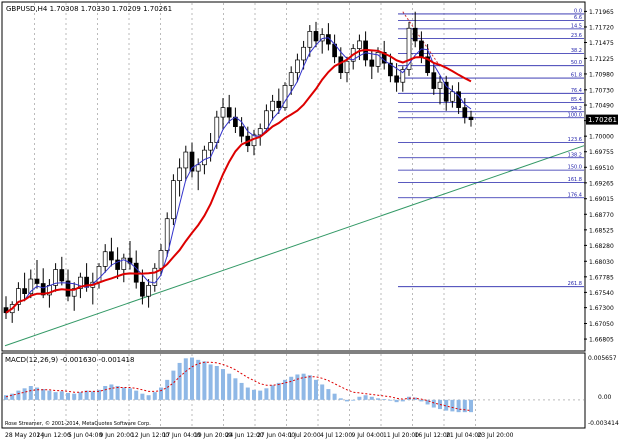 The width and height of the screenshot is (620, 444). I want to click on time-tick-label: 19 Jun 20:00, so click(213, 435).